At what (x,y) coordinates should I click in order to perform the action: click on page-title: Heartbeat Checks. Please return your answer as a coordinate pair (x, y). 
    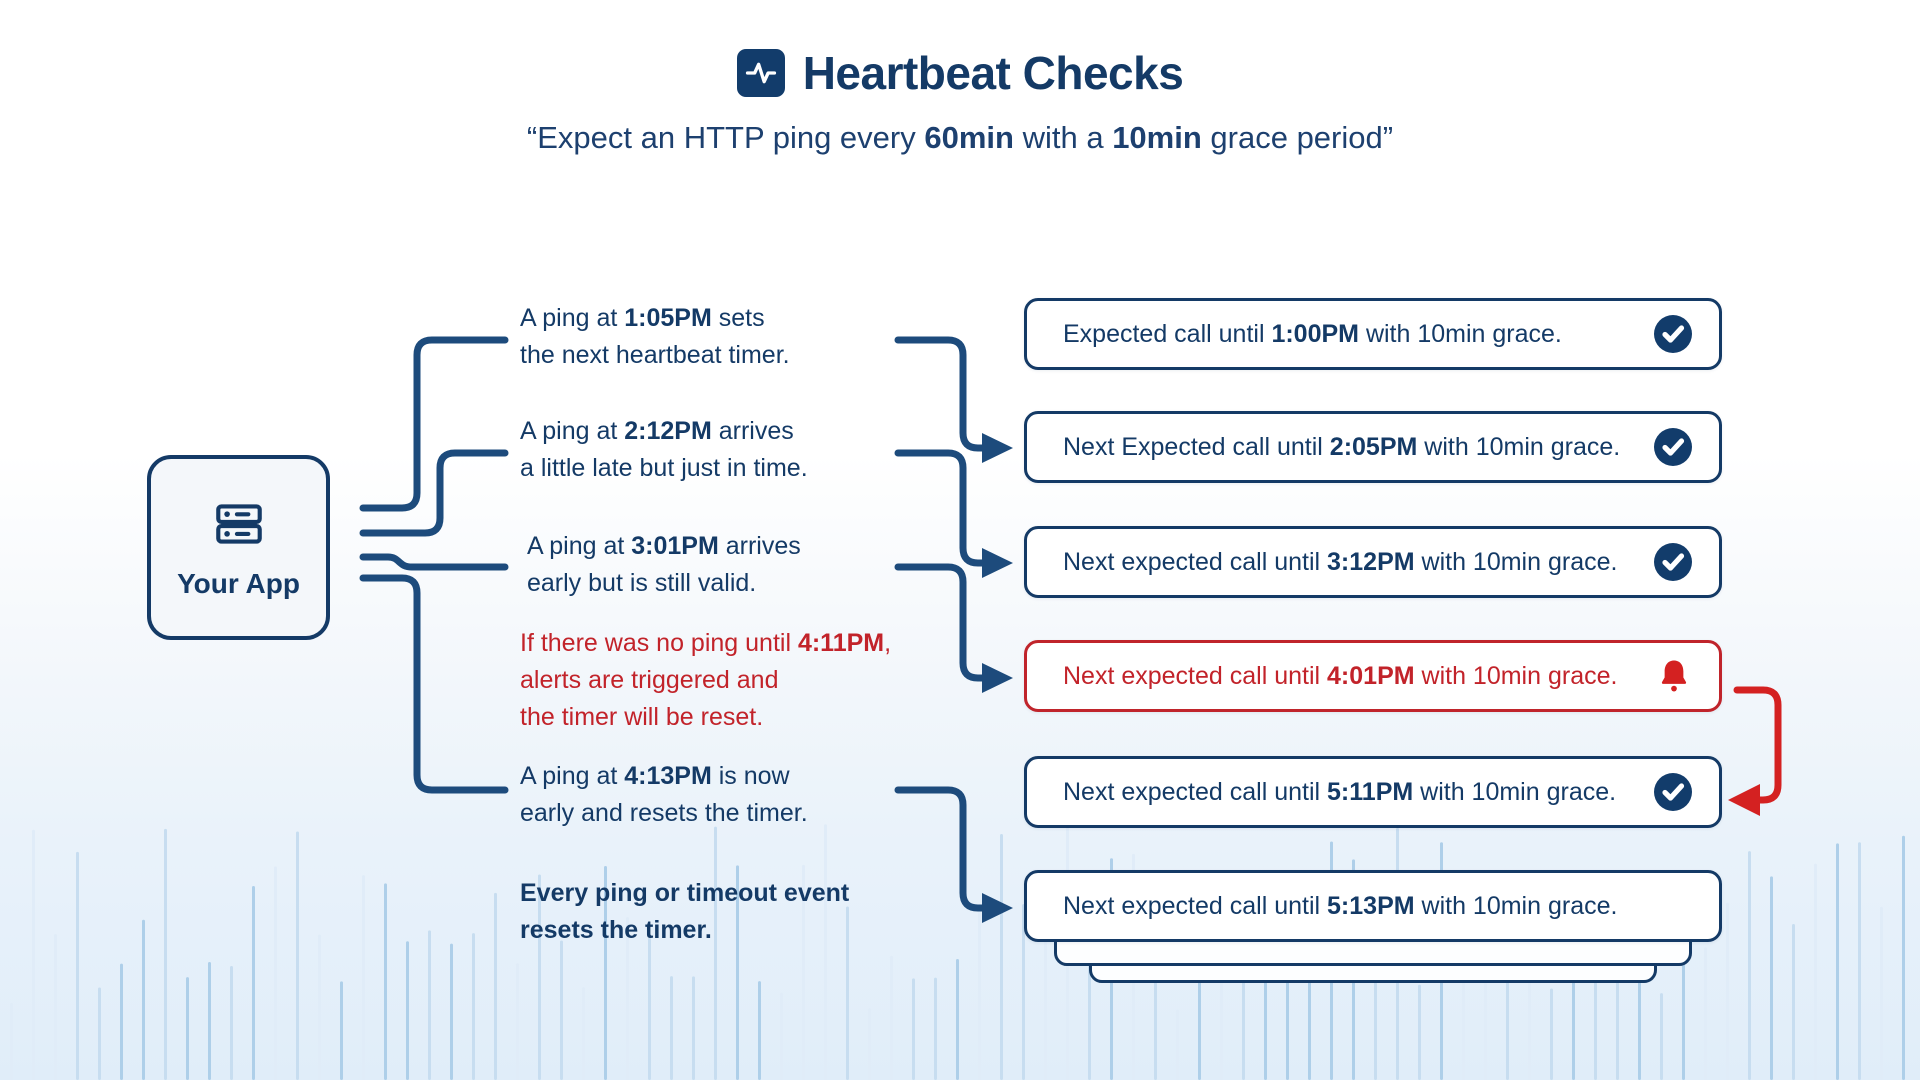
    Looking at the image, I should click on (993, 73).